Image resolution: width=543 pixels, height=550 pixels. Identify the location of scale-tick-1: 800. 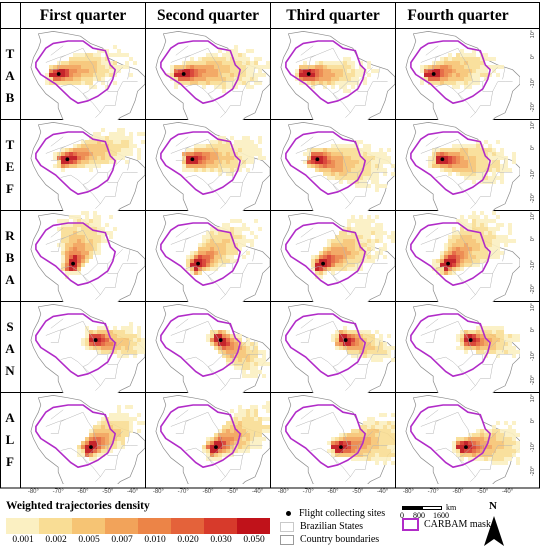
(419, 515).